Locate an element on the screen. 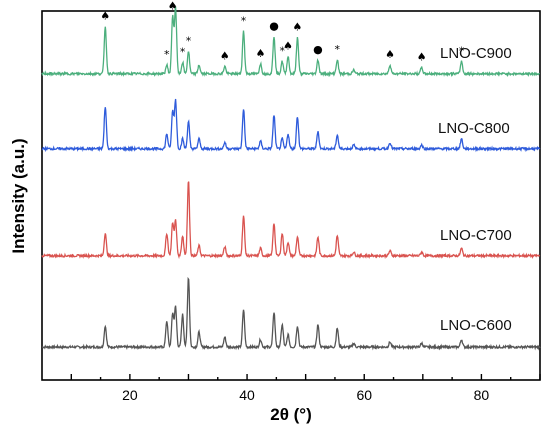 Image resolution: width=550 pixels, height=436 pixels. x-axis-label: 2θ (°) is located at coordinates (291, 414).